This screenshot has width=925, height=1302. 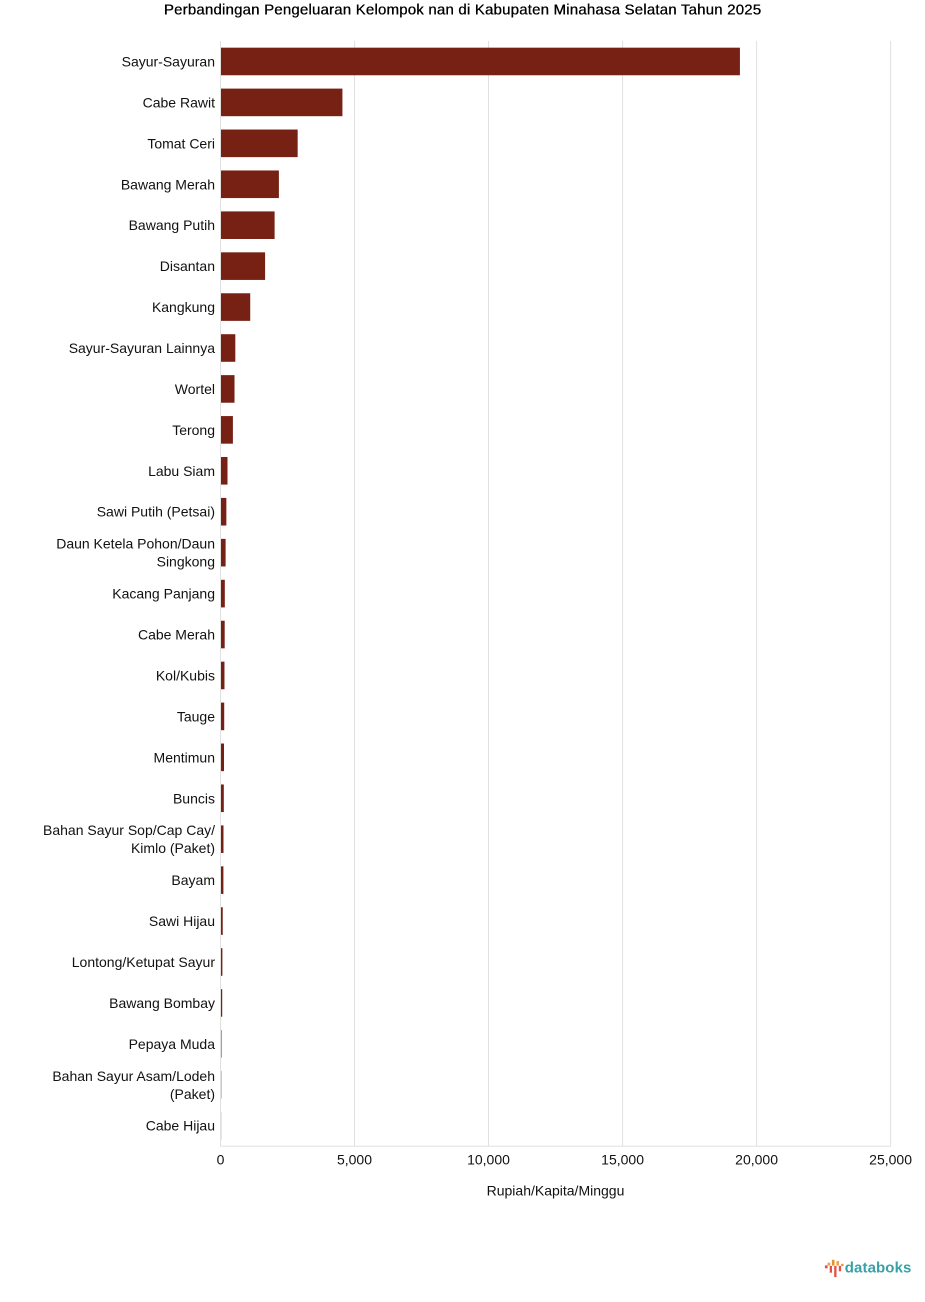 What do you see at coordinates (756, 1160) in the screenshot?
I see `svg-text: 20,000` at bounding box center [756, 1160].